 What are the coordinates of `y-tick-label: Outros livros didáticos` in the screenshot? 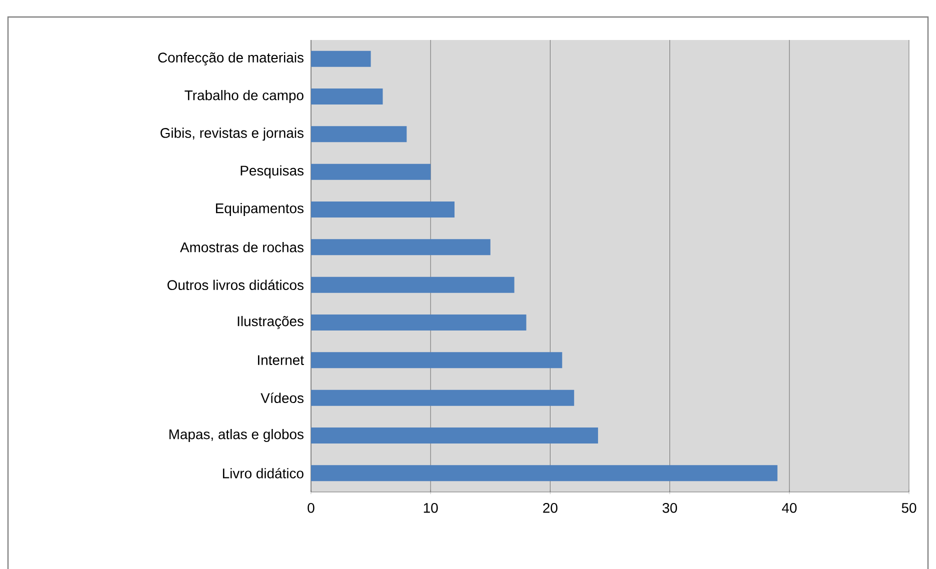 It's located at (235, 285).